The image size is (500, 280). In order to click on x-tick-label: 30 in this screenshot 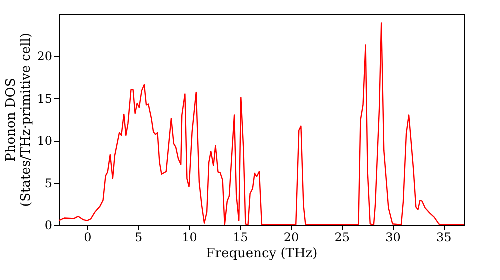, I will do `click(393, 237)`.